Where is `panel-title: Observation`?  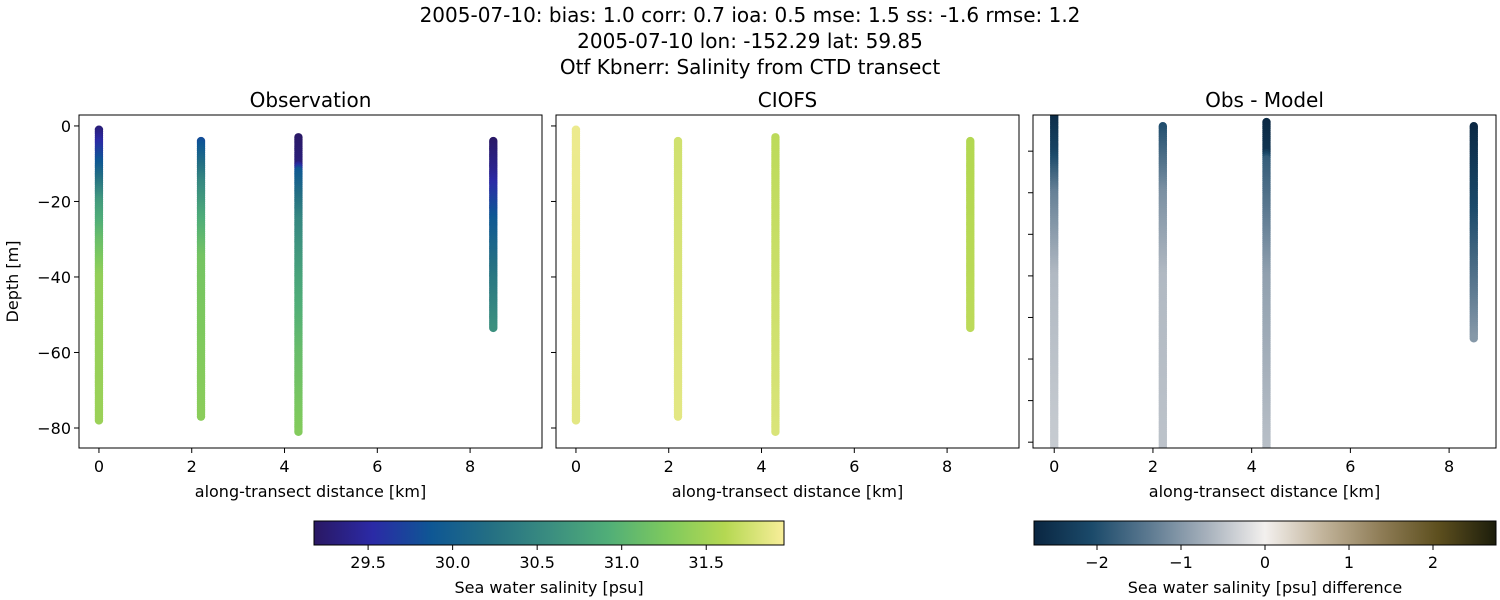
panel-title: Observation is located at coordinates (311, 100).